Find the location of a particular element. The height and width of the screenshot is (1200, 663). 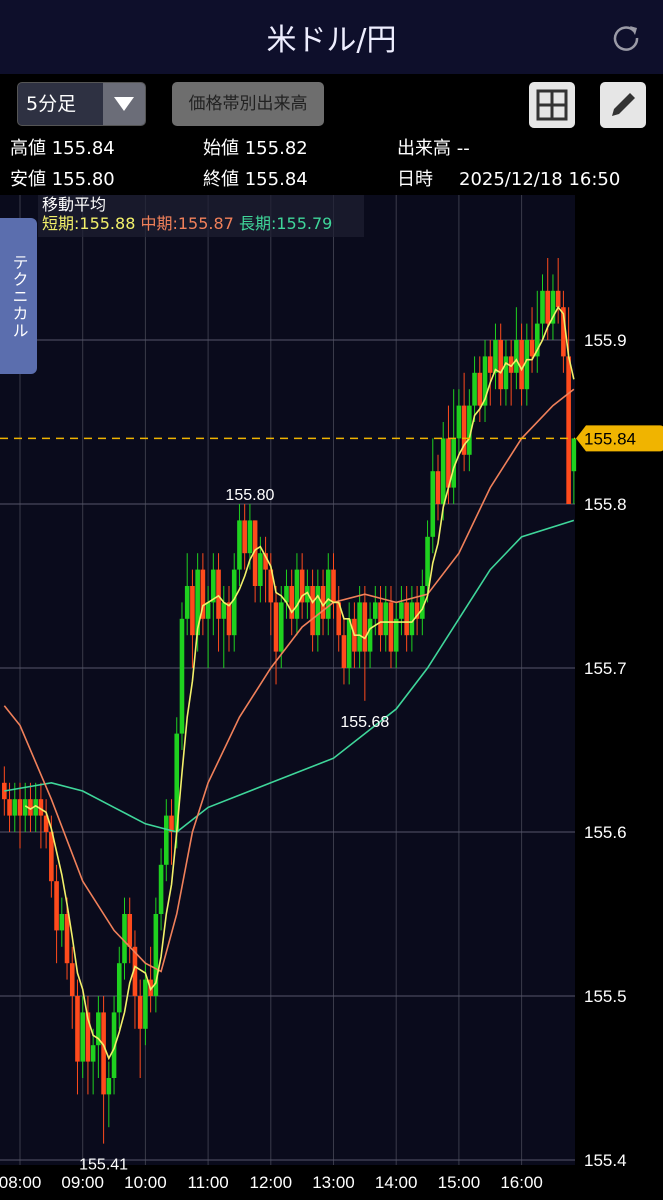

page-title: 米ドル/円 is located at coordinates (331, 40).